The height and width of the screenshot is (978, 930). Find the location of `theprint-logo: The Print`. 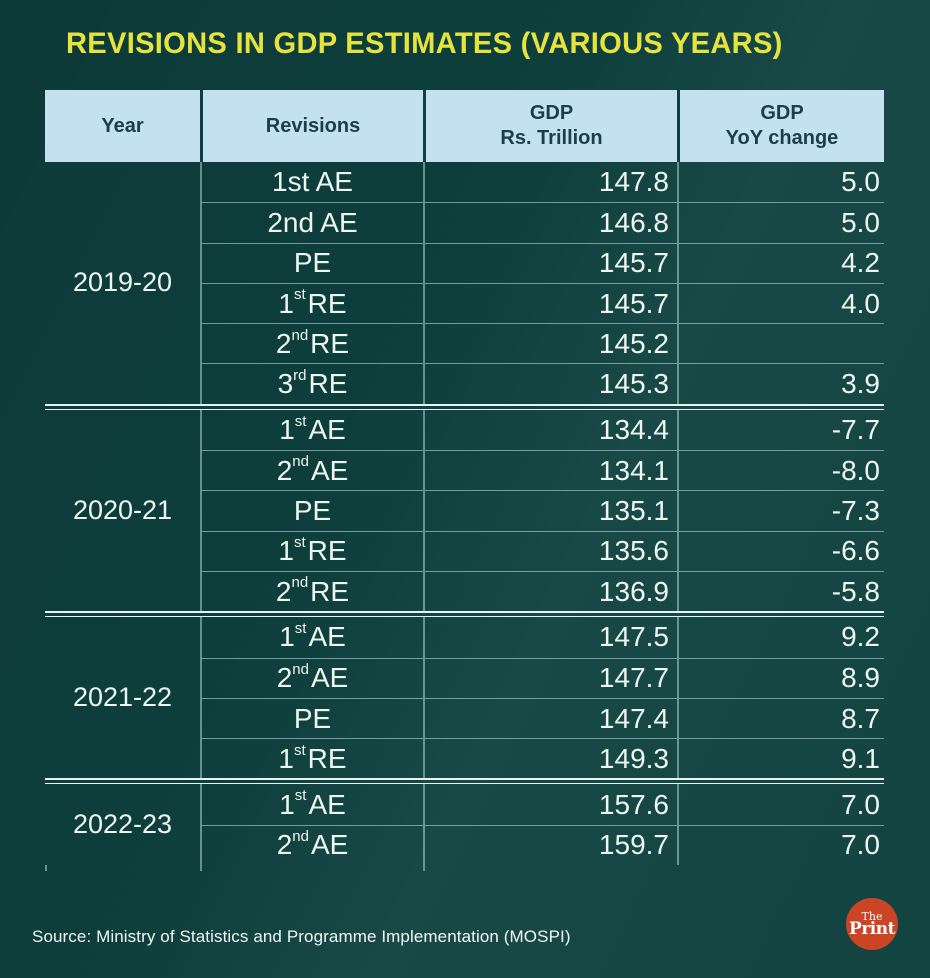

theprint-logo: The Print is located at coordinates (872, 924).